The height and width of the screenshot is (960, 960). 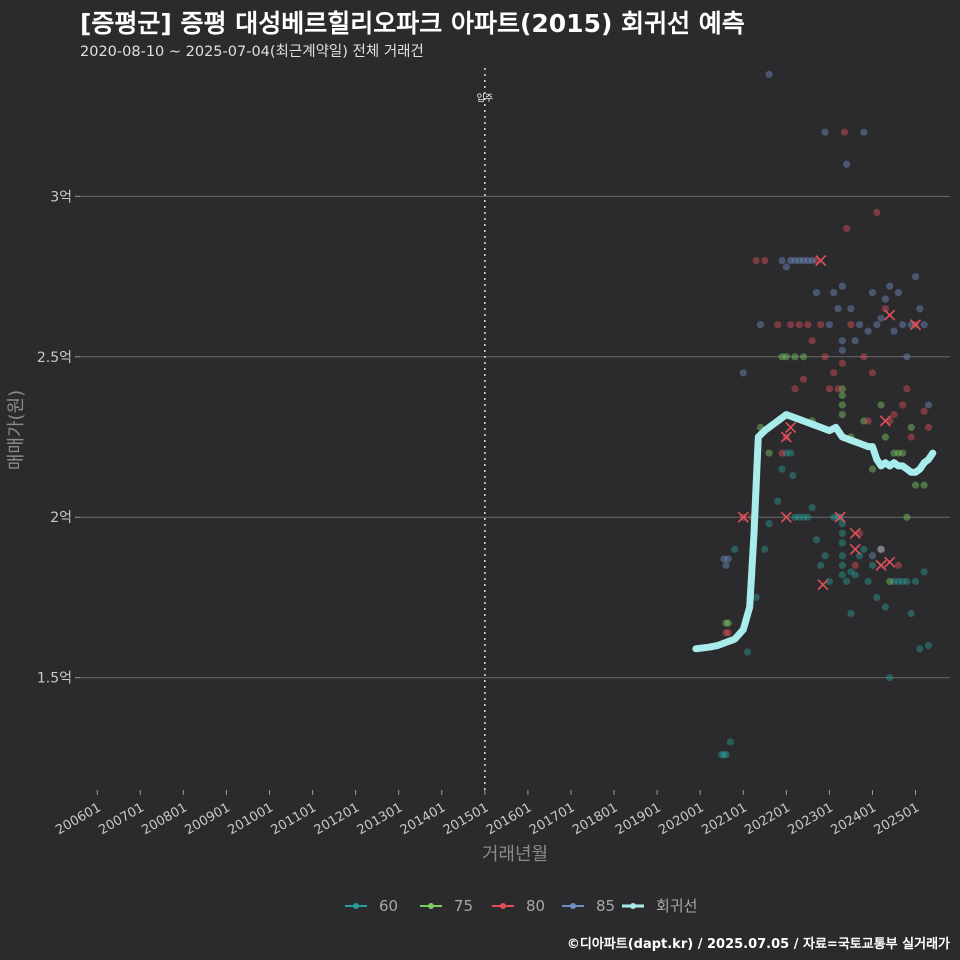 What do you see at coordinates (388, 906) in the screenshot?
I see `legend-label: 60` at bounding box center [388, 906].